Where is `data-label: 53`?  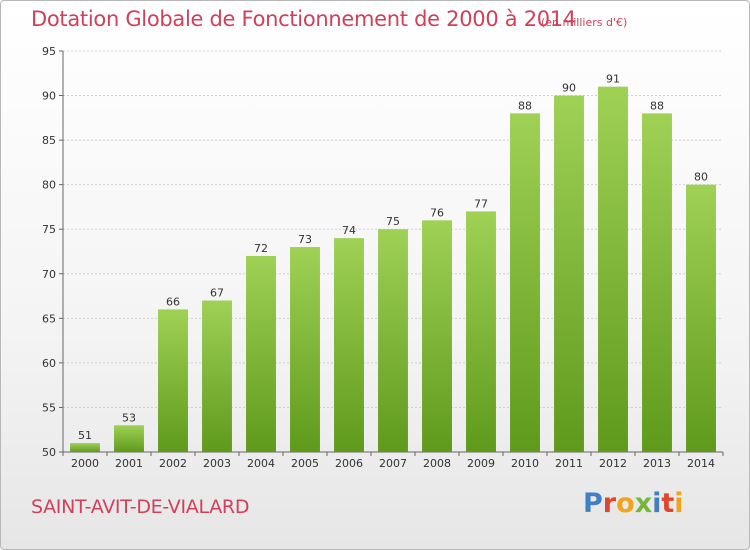
data-label: 53 is located at coordinates (129, 417).